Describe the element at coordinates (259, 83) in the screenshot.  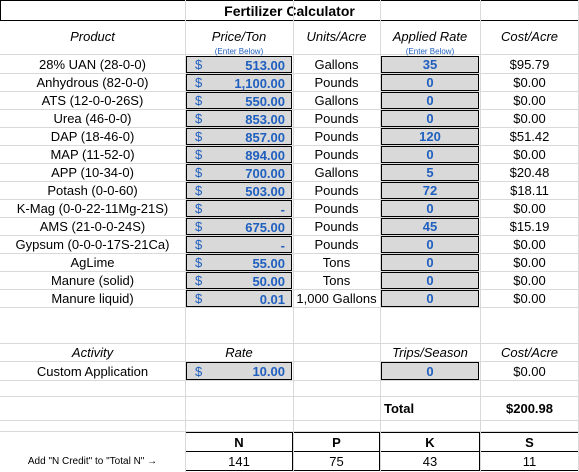
I see `price-value: 1,100.00` at that location.